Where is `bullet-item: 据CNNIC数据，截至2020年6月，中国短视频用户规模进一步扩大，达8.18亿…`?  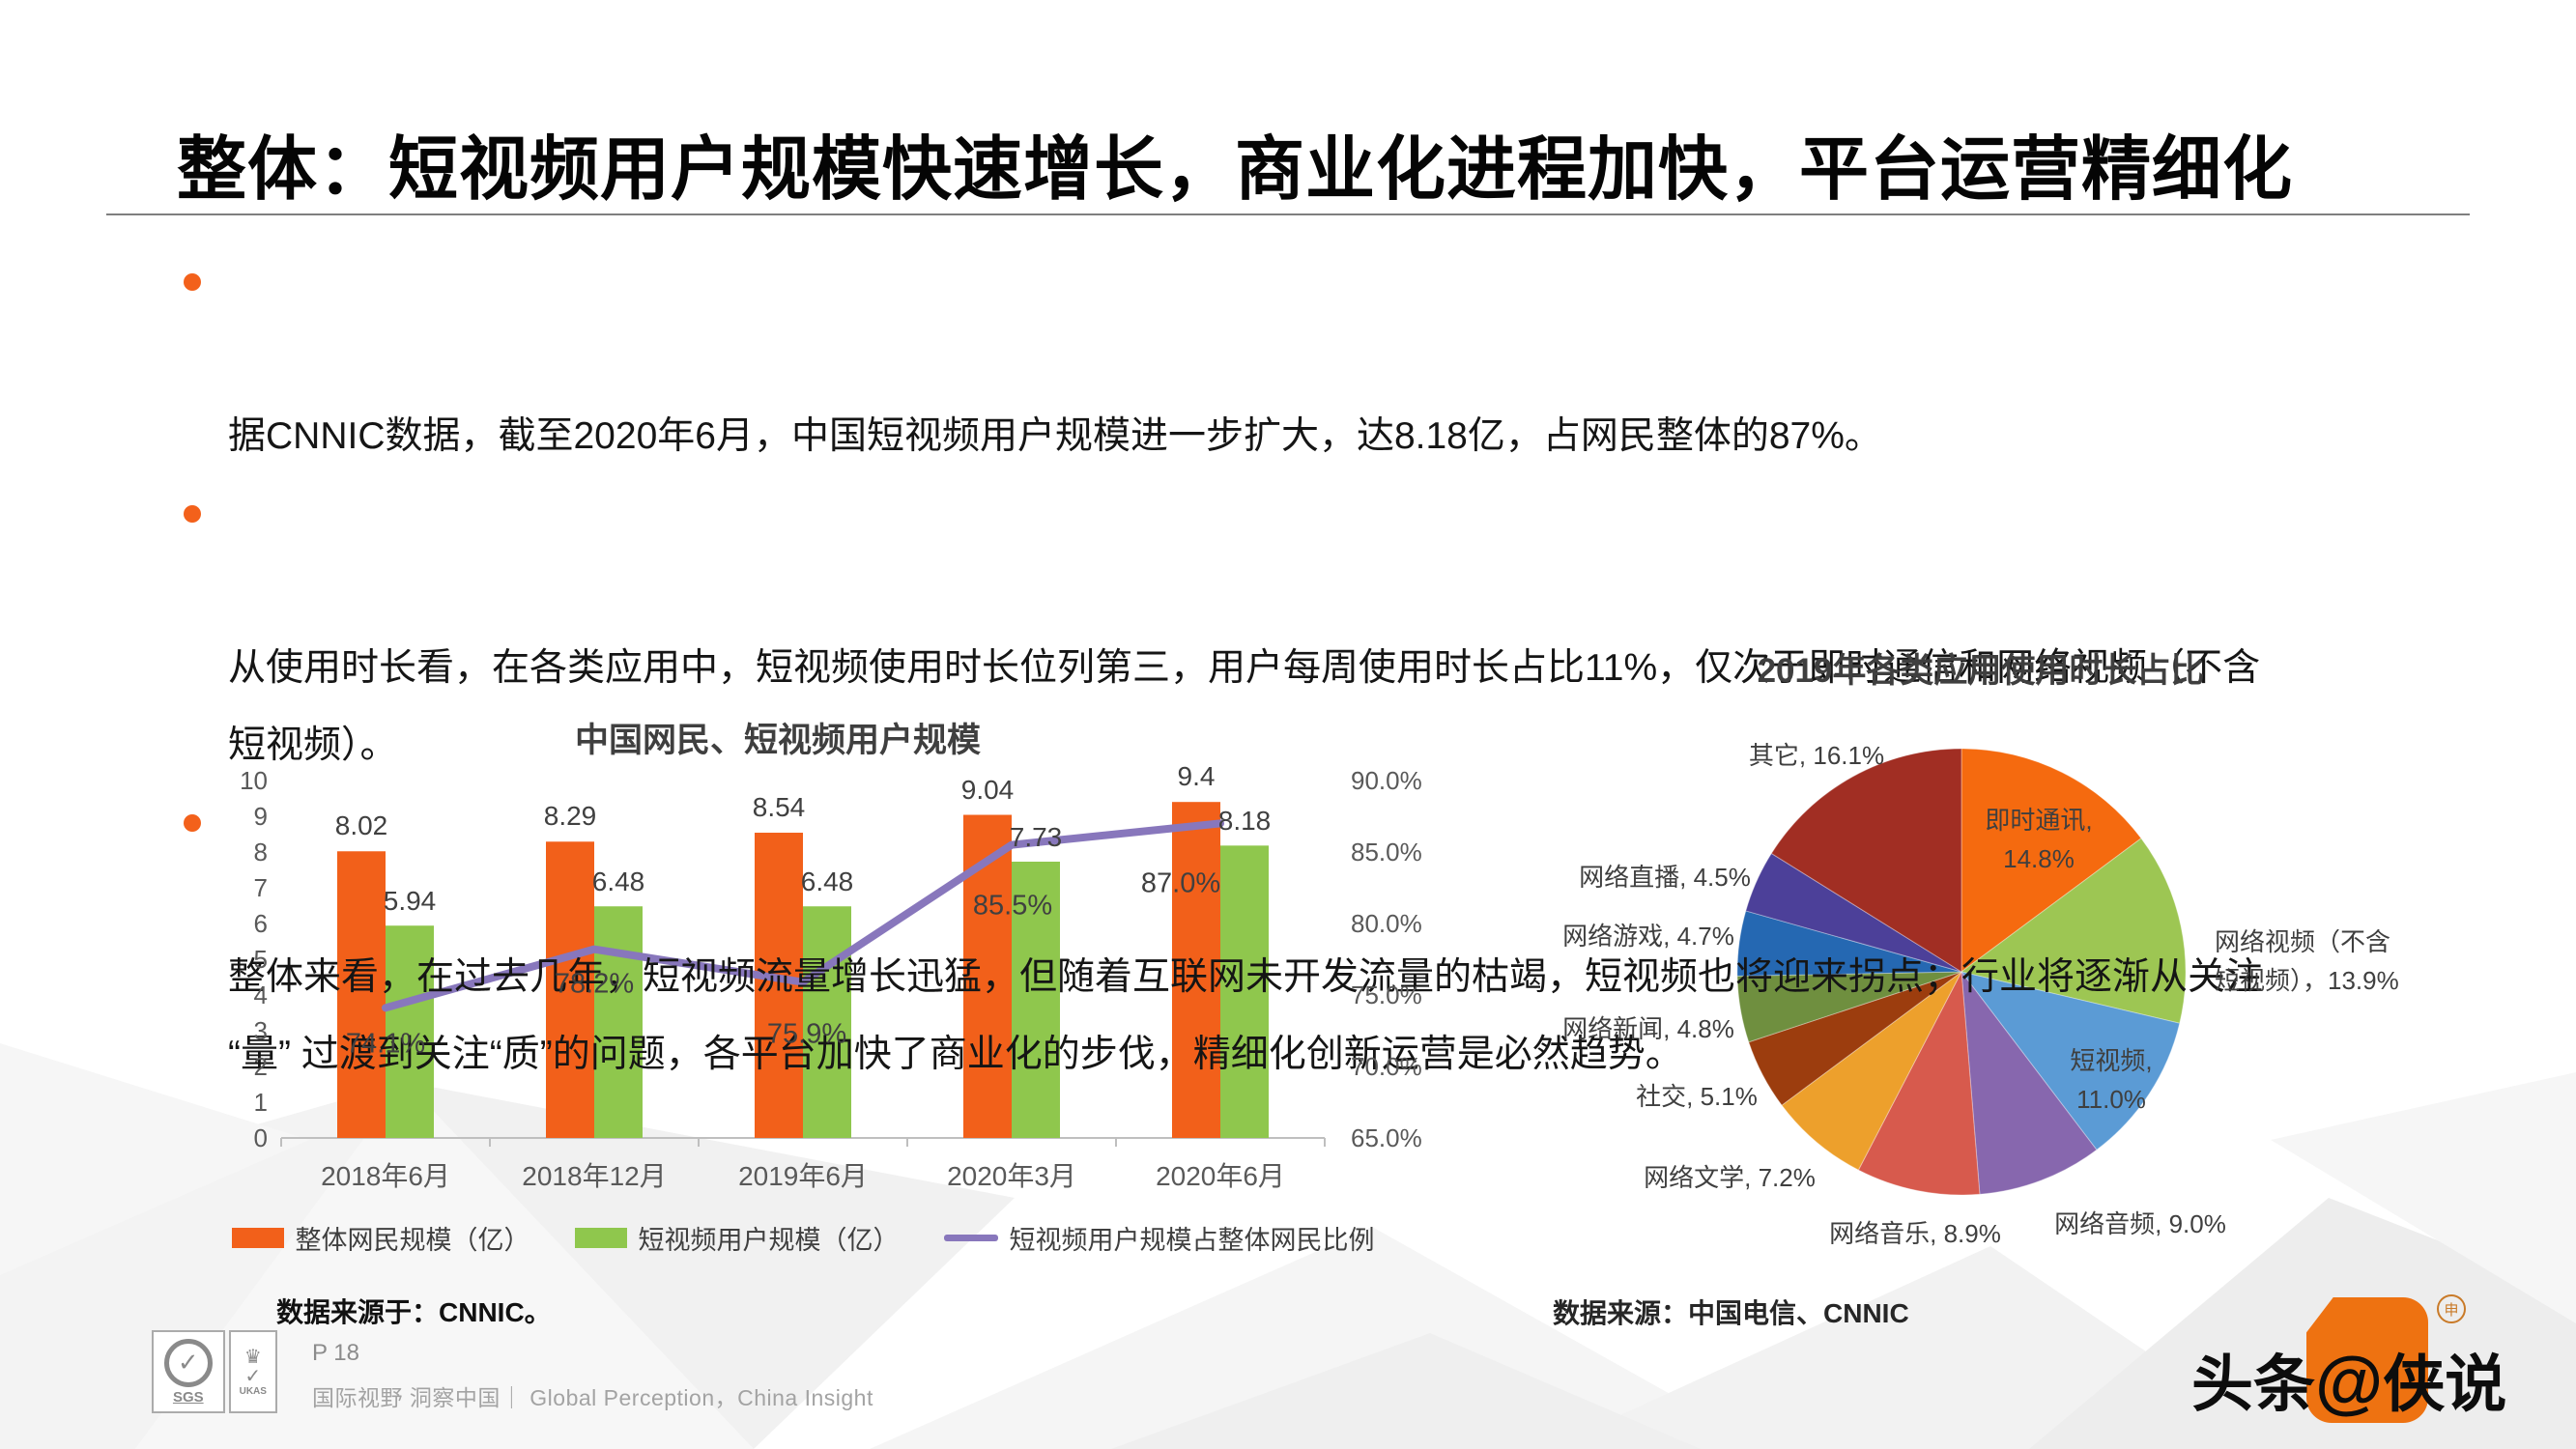
bullet-item: 据CNNIC数据，截至2020年6月，中国短视频用户规模进一步扩大，达8.18亿… is located at coordinates (1293, 359).